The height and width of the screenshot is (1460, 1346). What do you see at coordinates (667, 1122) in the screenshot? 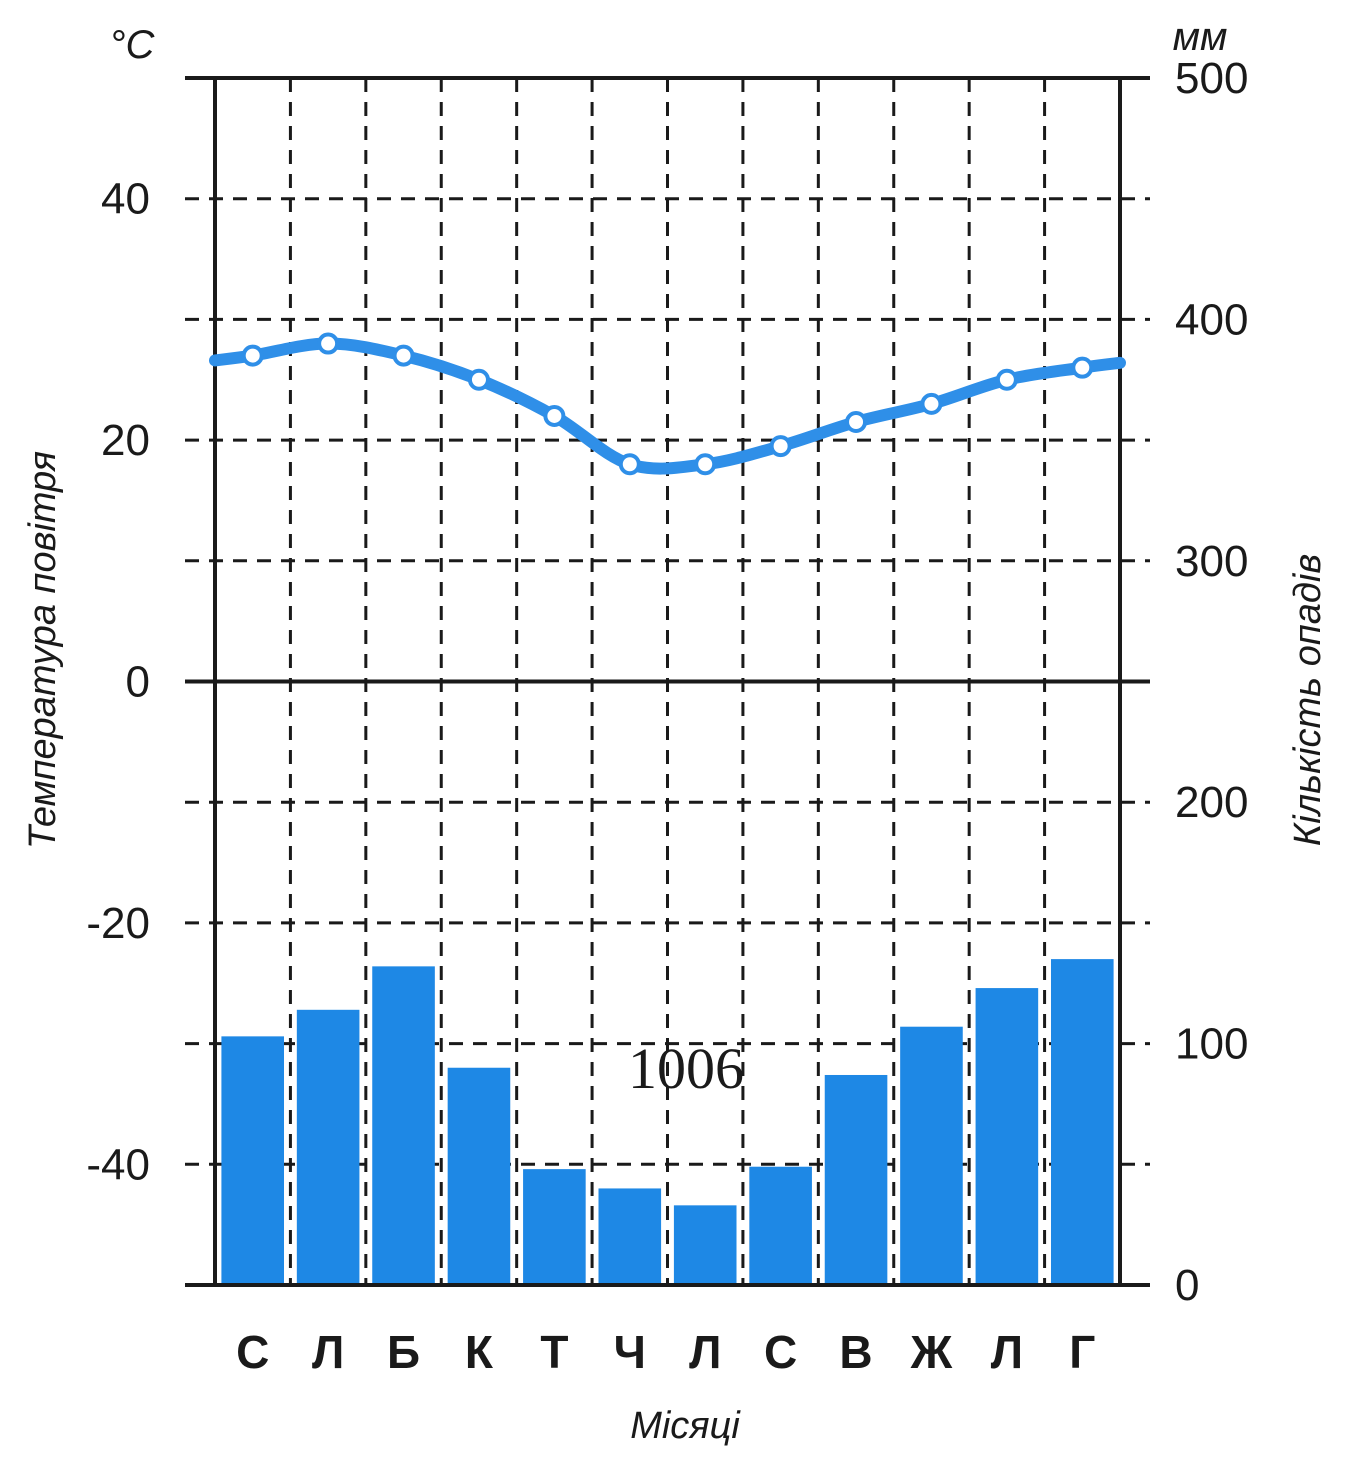
I see `precipitation-bars` at bounding box center [667, 1122].